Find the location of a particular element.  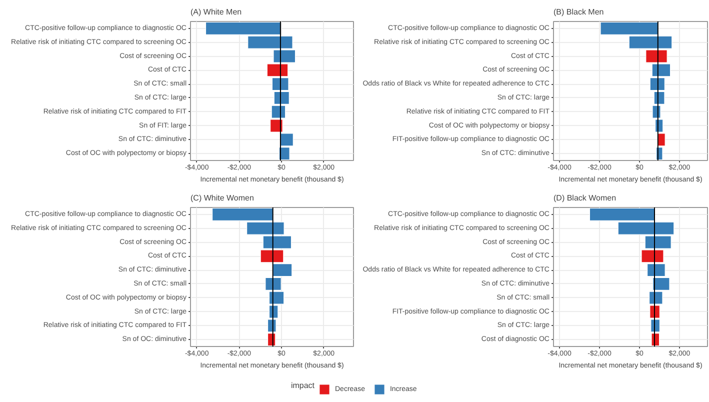

chart-title: (D) Black Women is located at coordinates (585, 198).